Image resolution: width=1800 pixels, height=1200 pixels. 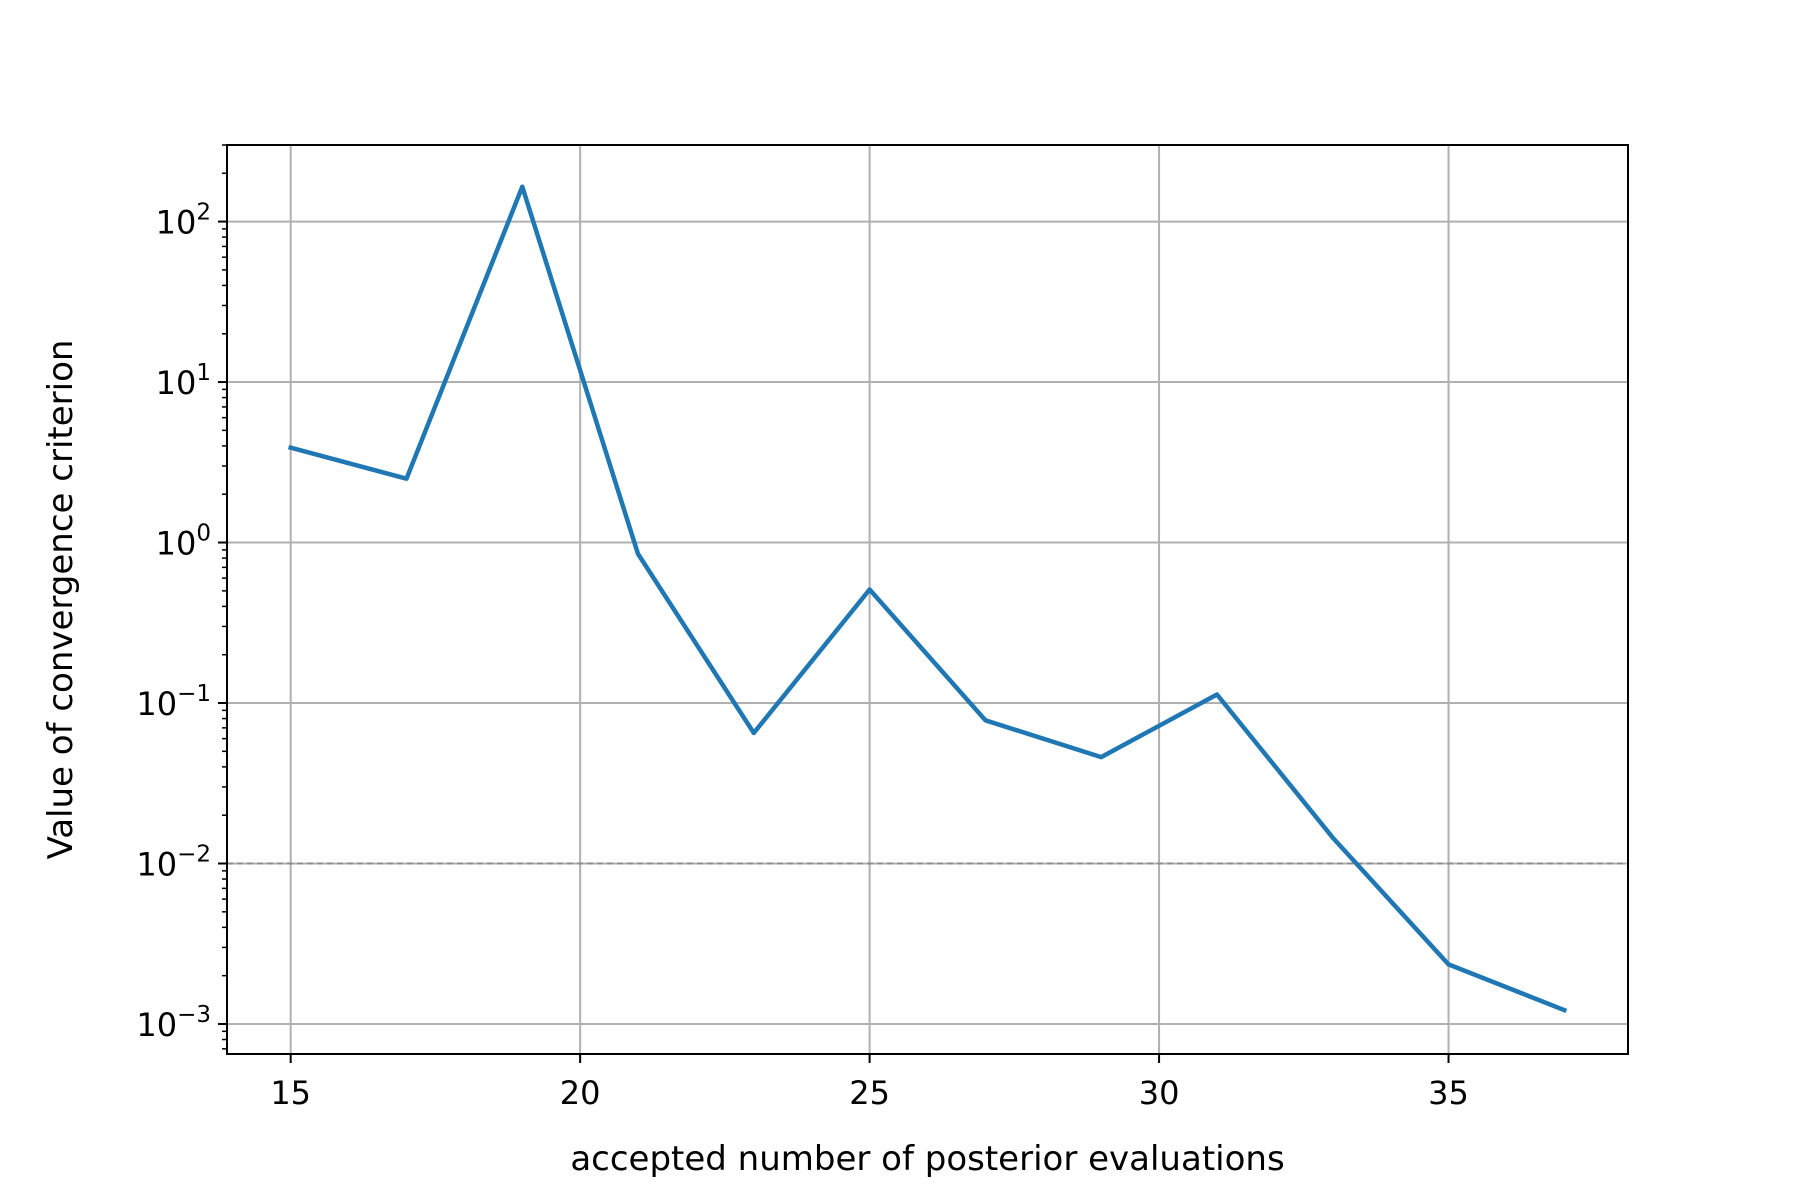 I want to click on y-axis-label: Value of convergence criterion, so click(x=61, y=600).